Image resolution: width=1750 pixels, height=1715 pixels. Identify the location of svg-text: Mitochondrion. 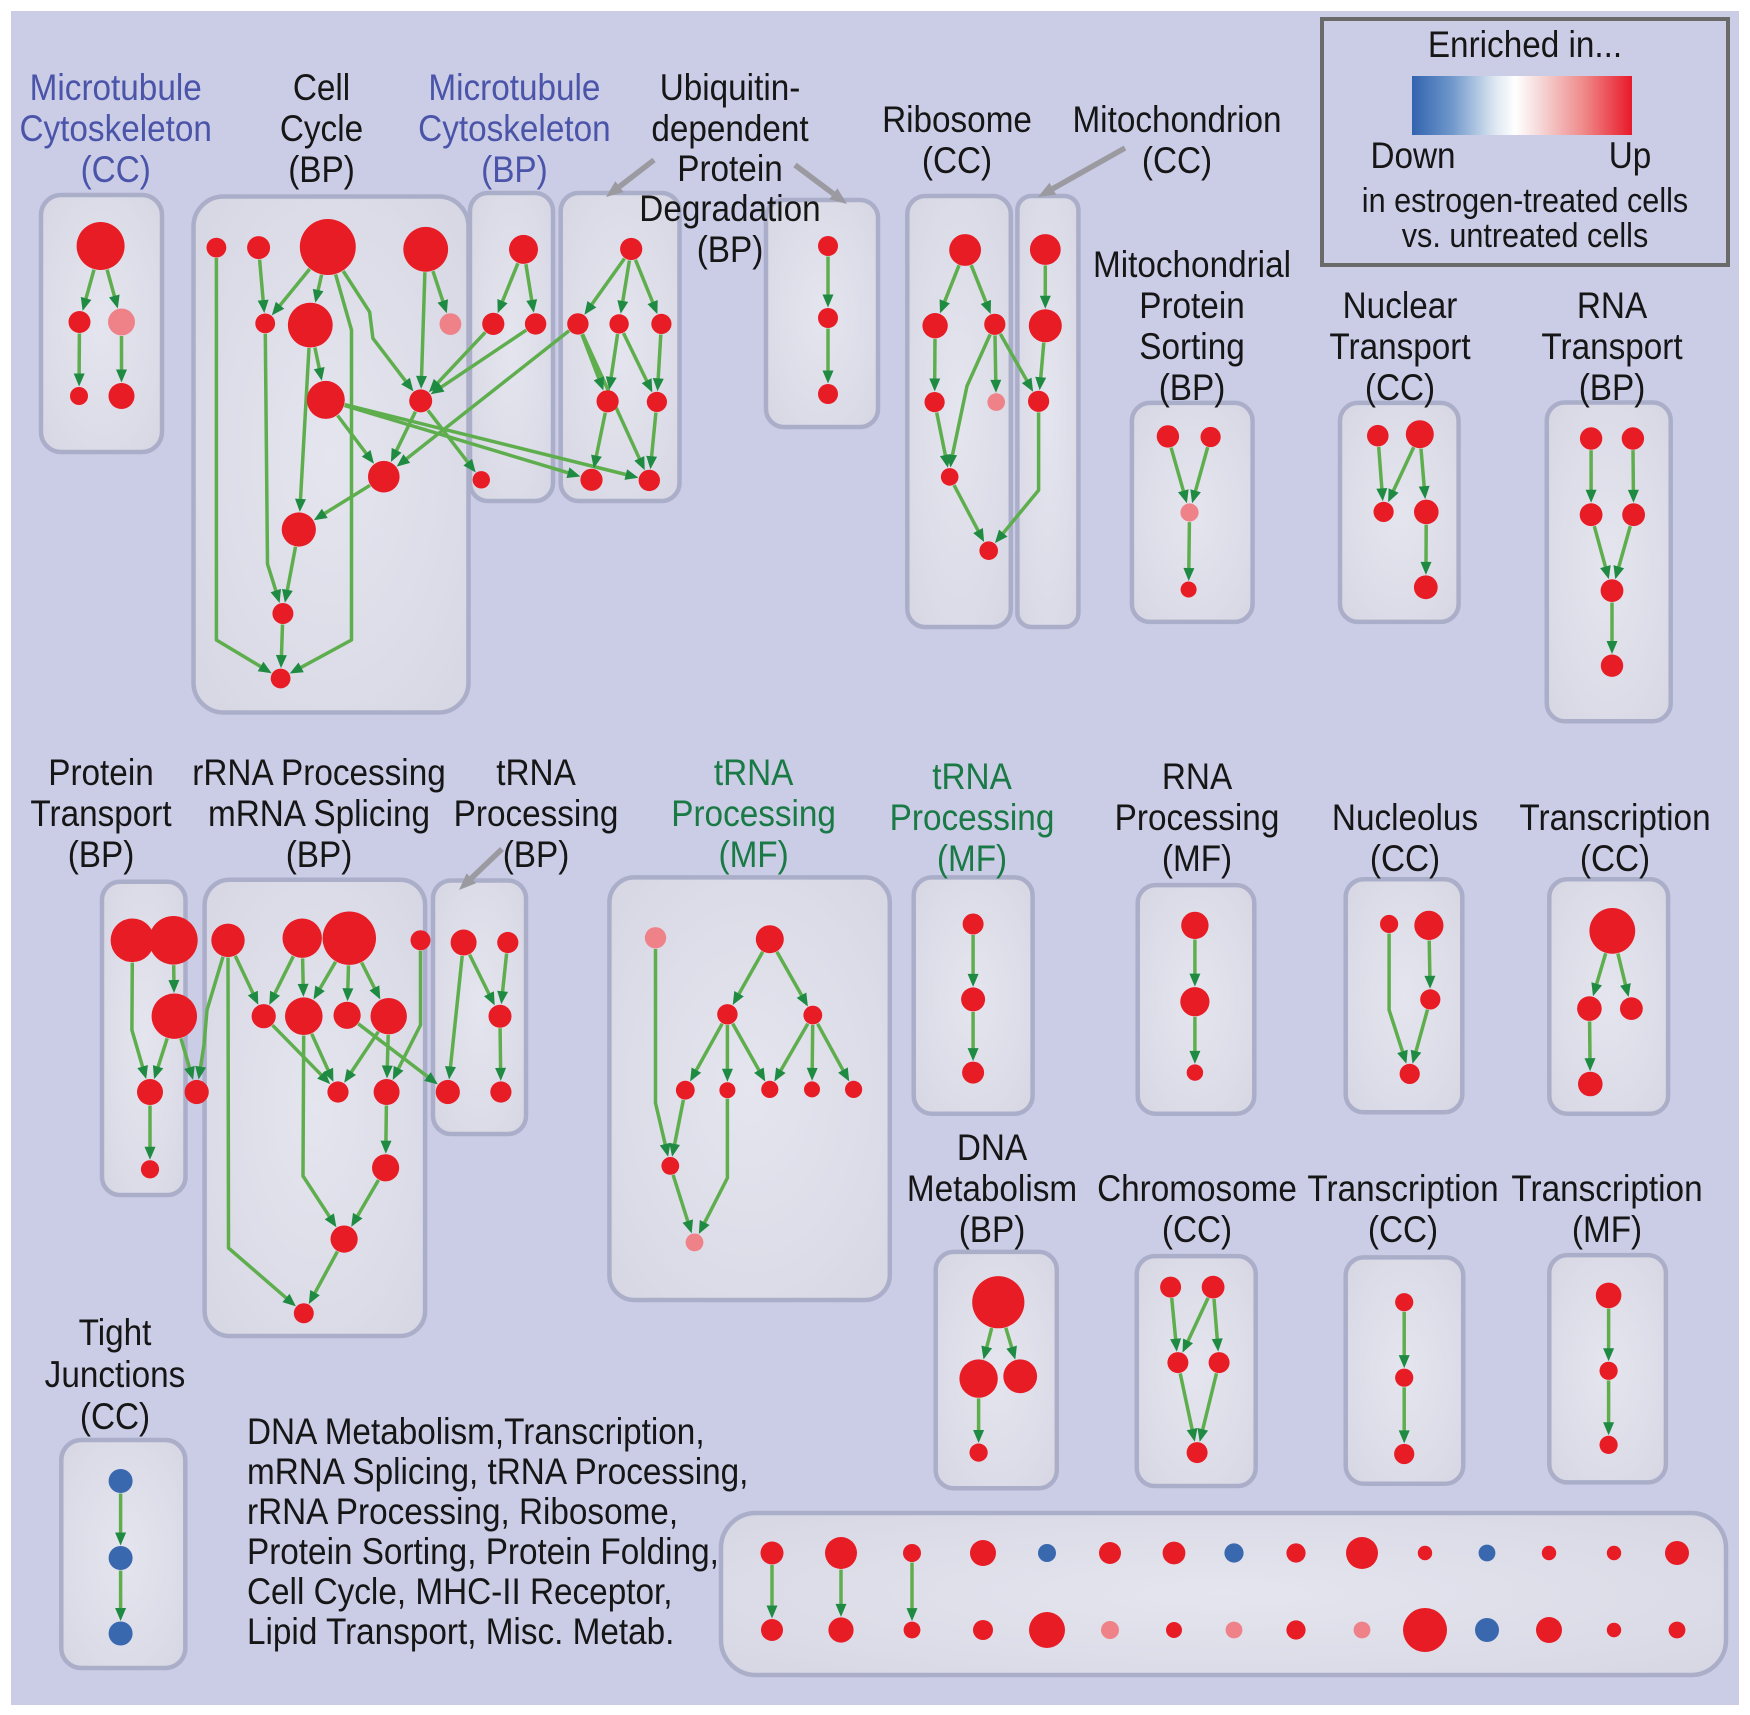
(1176, 119).